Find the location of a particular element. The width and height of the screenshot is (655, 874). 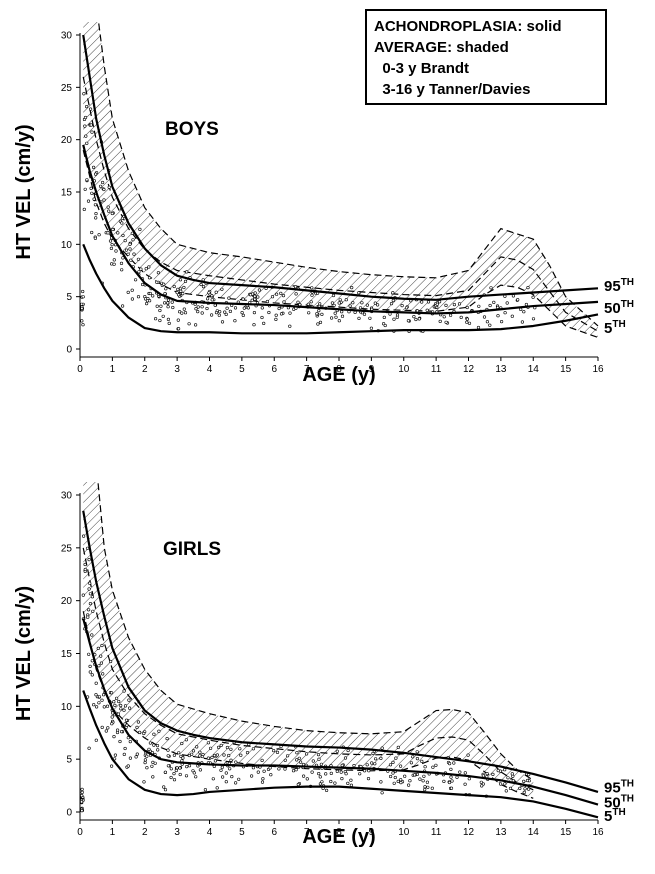

x-tick-label: 15 is located at coordinates (566, 369).